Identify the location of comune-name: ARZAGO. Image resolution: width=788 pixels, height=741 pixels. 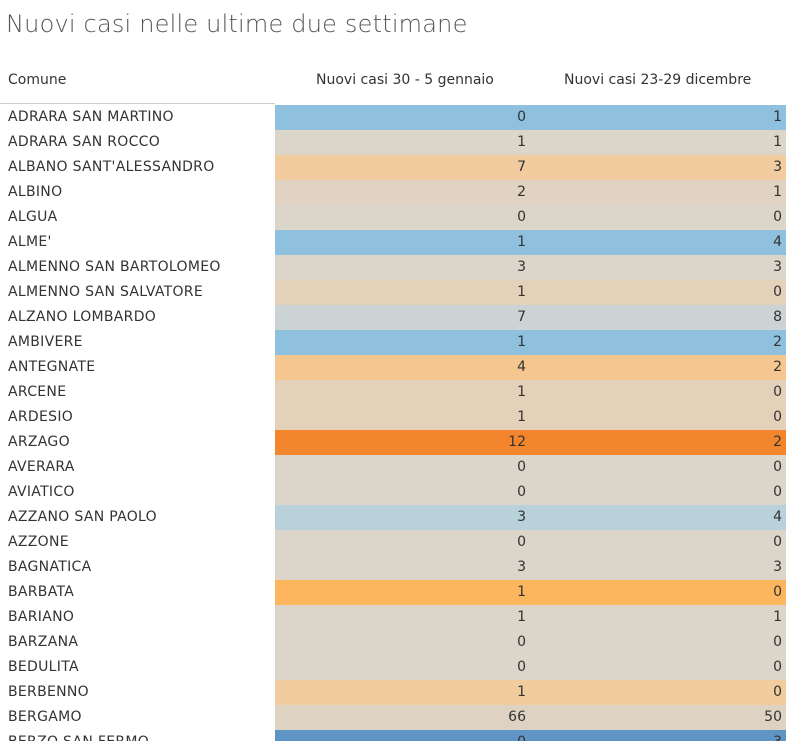
(39, 442).